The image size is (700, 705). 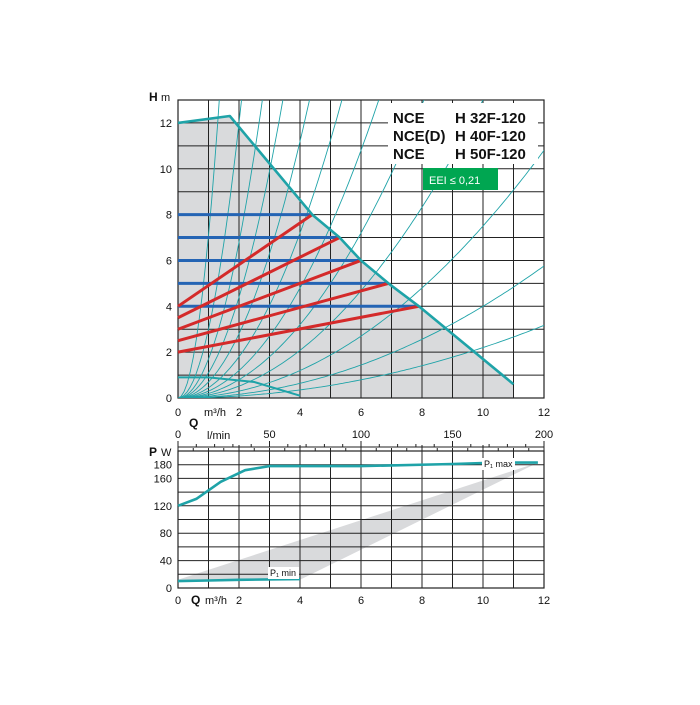 What do you see at coordinates (163, 479) in the screenshot?
I see `power-y-tick-label: 160` at bounding box center [163, 479].